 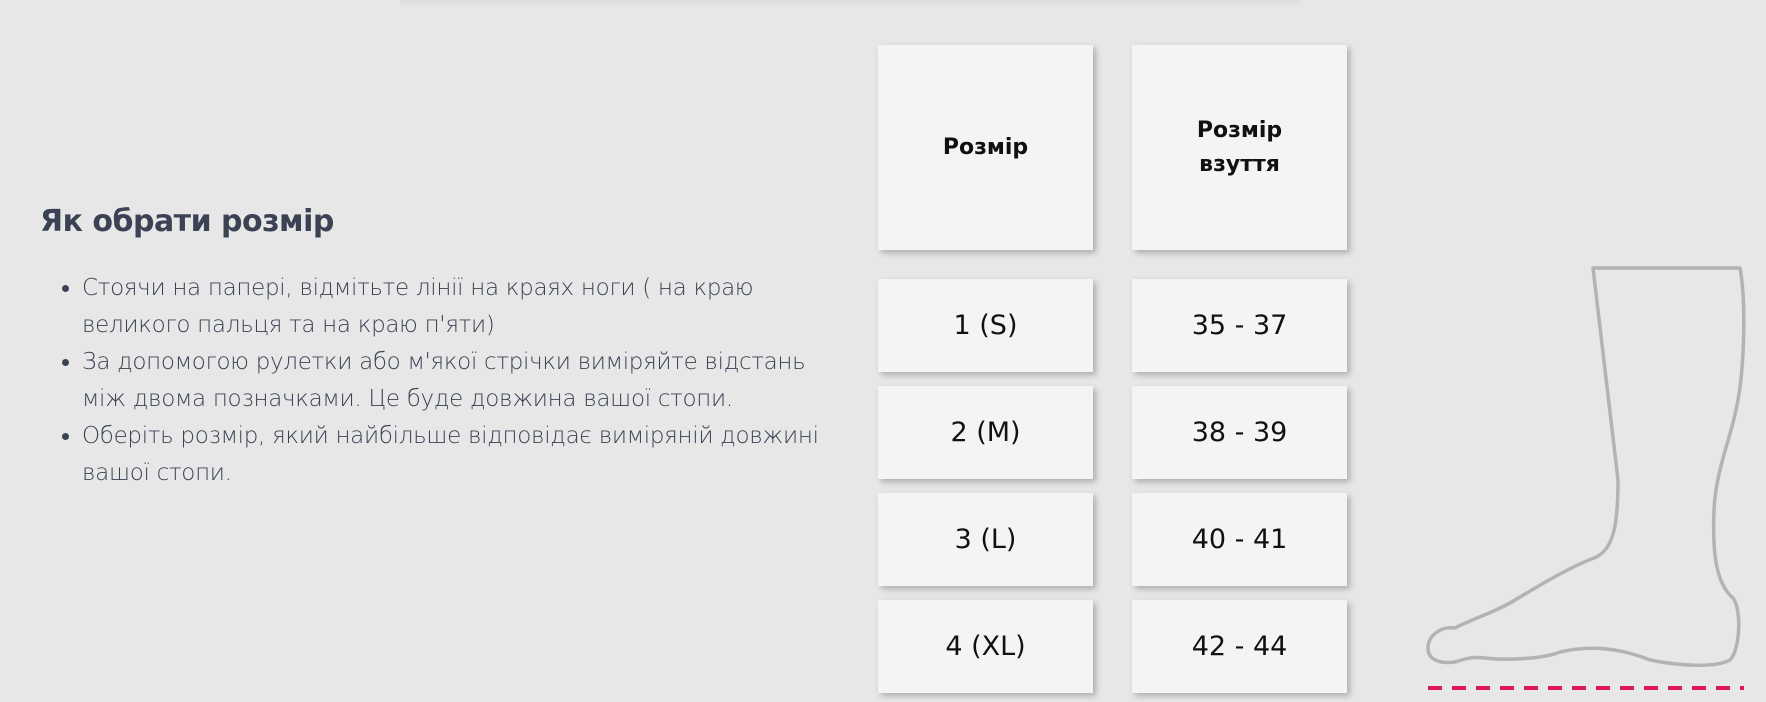 What do you see at coordinates (985, 432) in the screenshot?
I see `size-cell: 2 (M)` at bounding box center [985, 432].